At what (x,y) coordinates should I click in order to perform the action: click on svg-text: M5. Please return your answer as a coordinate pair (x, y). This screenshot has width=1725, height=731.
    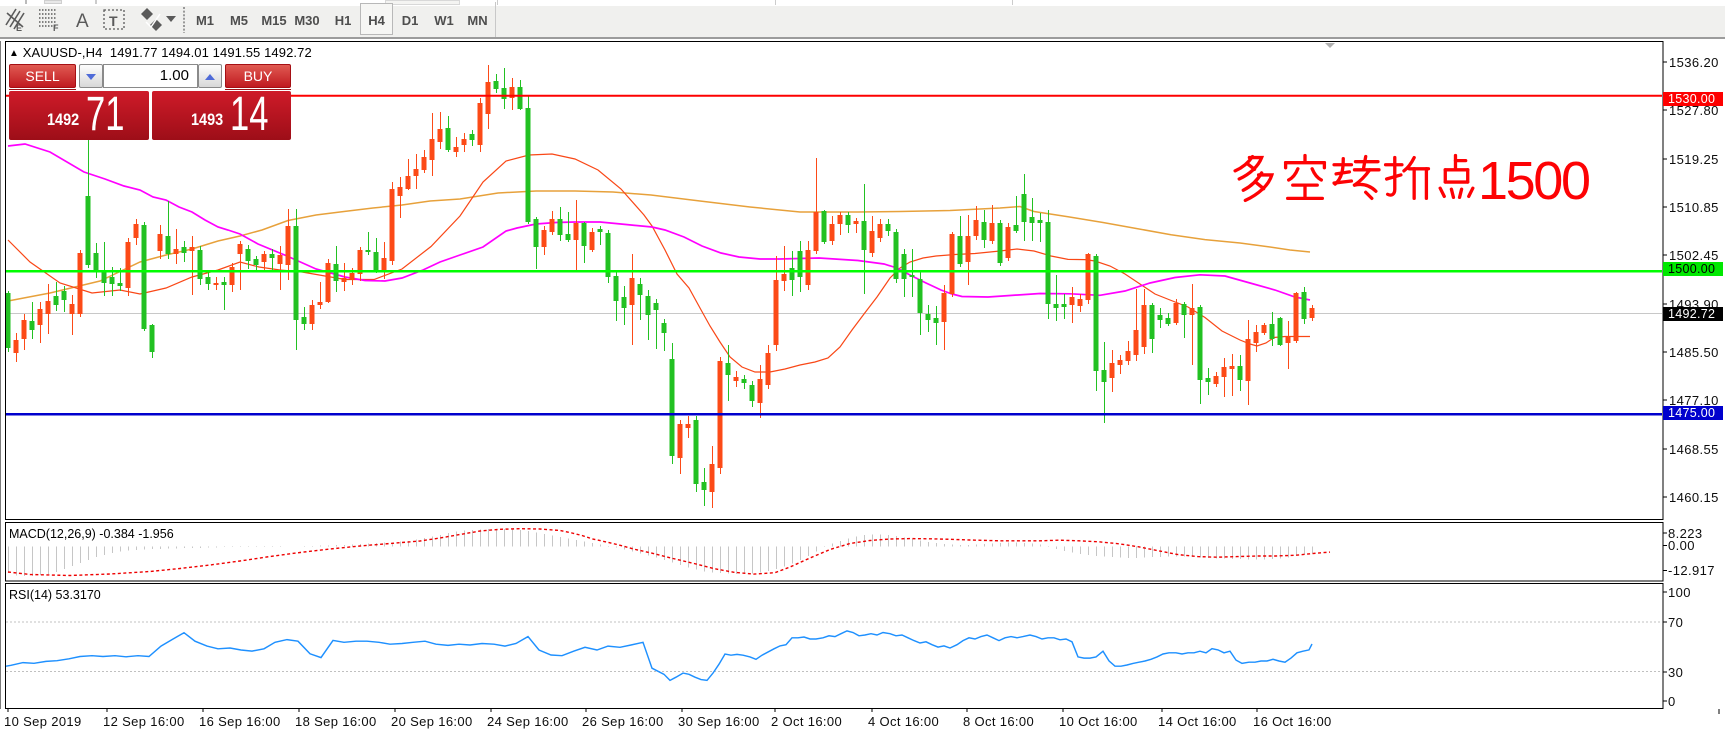
    Looking at the image, I should click on (239, 20).